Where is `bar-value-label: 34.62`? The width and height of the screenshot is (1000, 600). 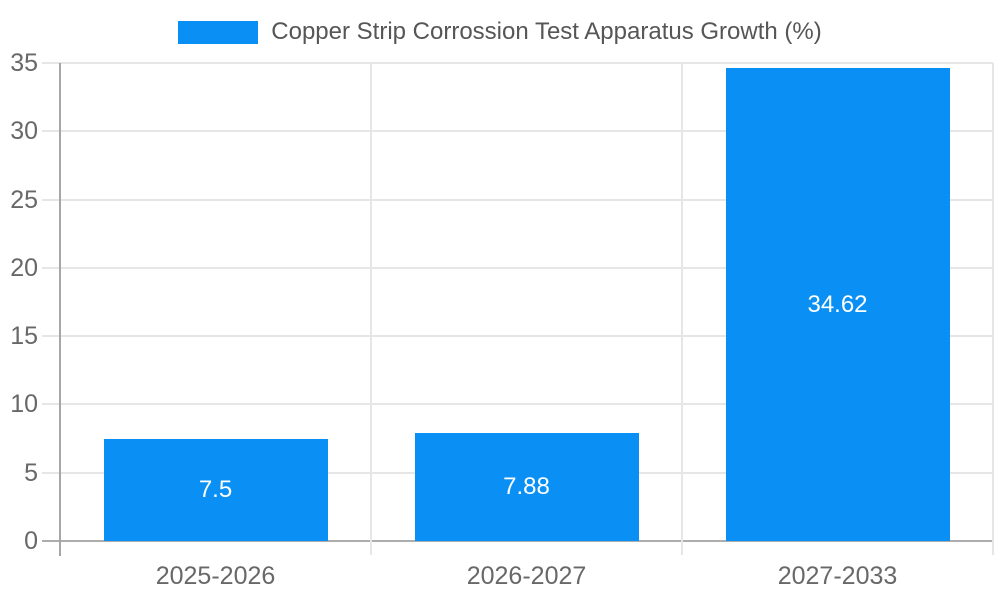 bar-value-label: 34.62 is located at coordinates (837, 304).